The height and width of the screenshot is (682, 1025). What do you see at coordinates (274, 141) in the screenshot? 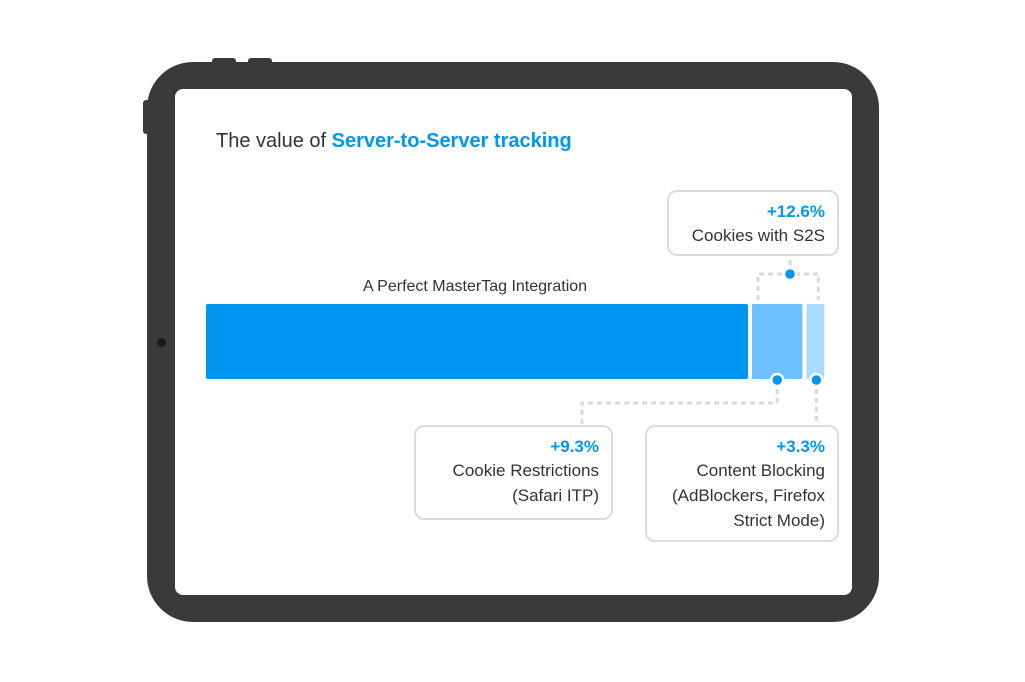
I see `title-prefix: The value of` at bounding box center [274, 141].